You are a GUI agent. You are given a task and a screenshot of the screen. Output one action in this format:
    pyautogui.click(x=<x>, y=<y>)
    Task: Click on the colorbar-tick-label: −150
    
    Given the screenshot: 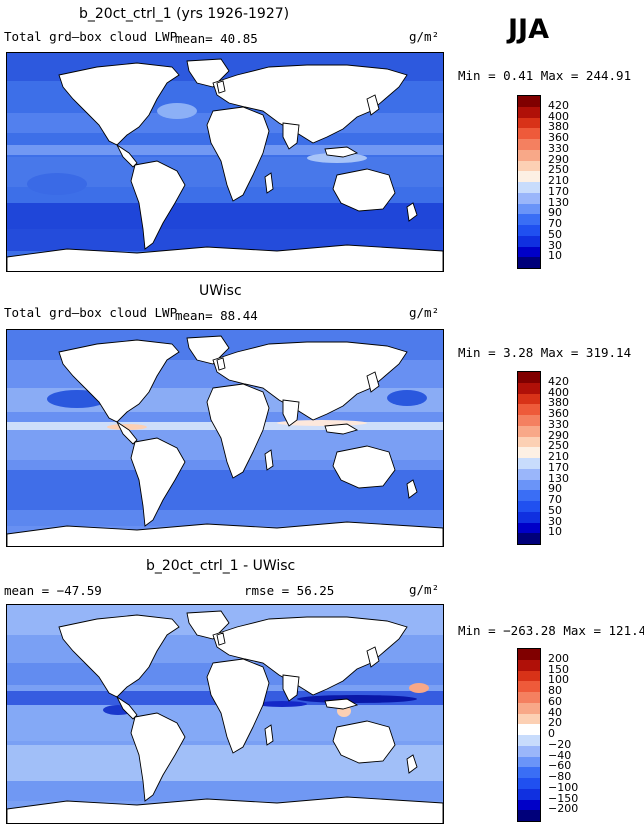 What is the action you would take?
    pyautogui.click(x=563, y=798)
    